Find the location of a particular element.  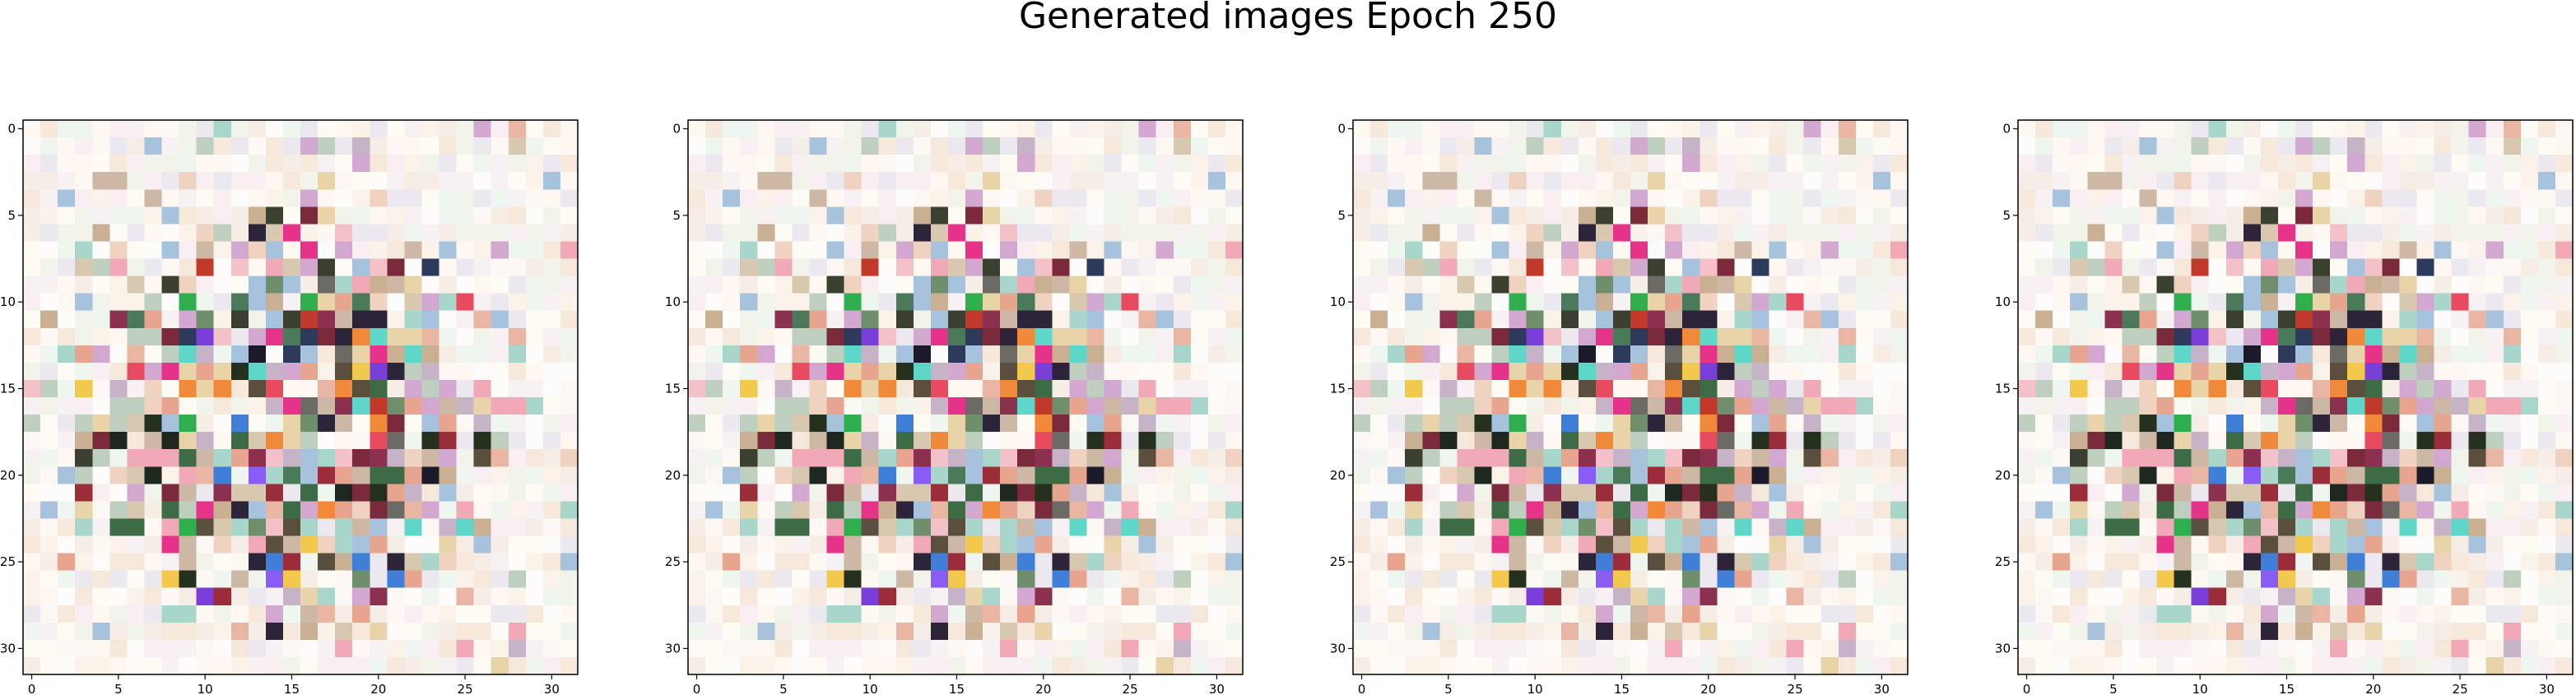

x-tick-label: 20 is located at coordinates (378, 688).